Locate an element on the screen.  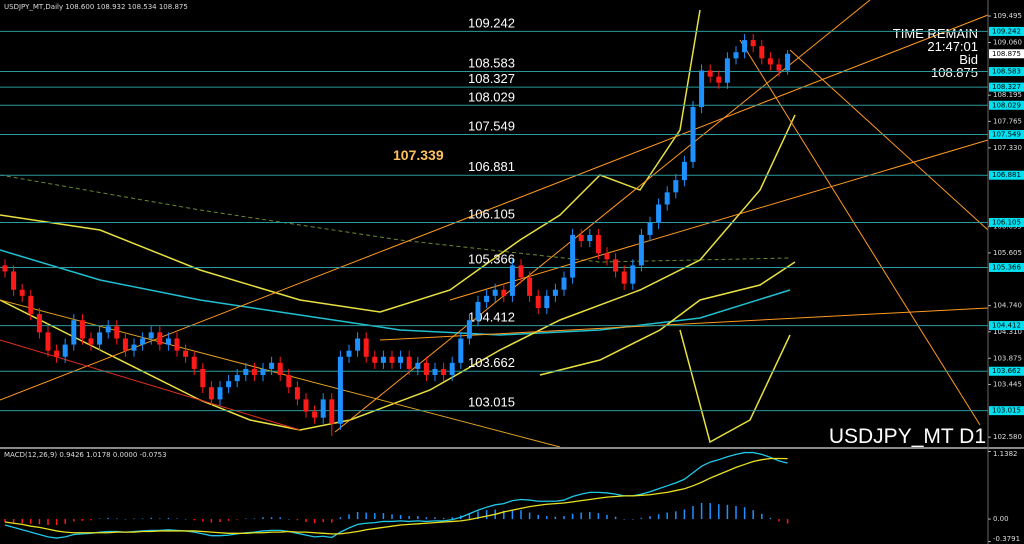
level-label: 106.105 is located at coordinates (491, 213).